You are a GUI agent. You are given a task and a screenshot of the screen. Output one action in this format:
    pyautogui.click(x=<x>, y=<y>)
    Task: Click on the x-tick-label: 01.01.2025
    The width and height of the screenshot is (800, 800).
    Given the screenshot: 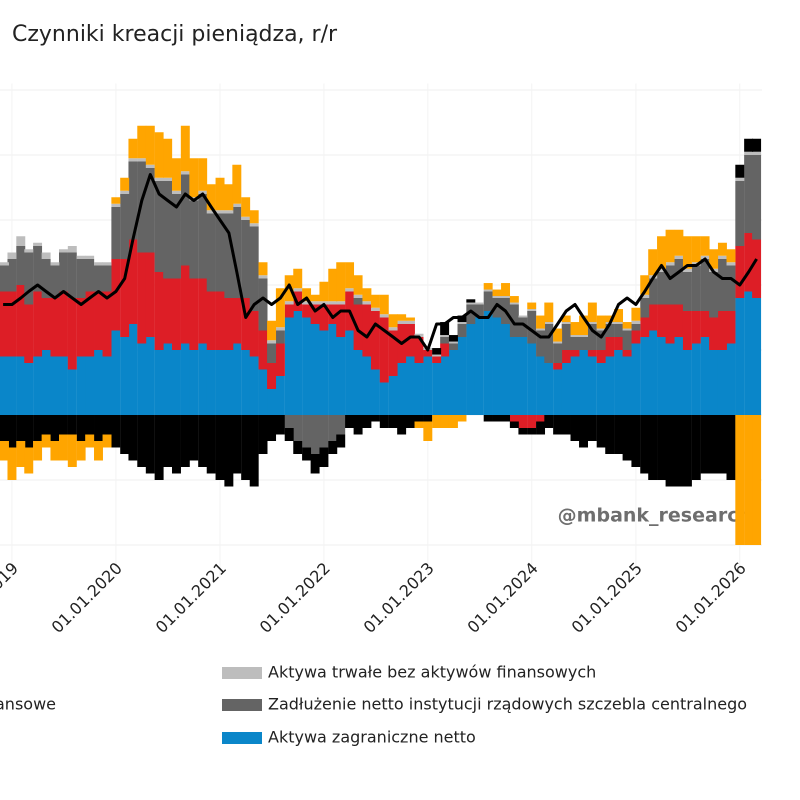 What is the action you would take?
    pyautogui.click(x=607, y=598)
    